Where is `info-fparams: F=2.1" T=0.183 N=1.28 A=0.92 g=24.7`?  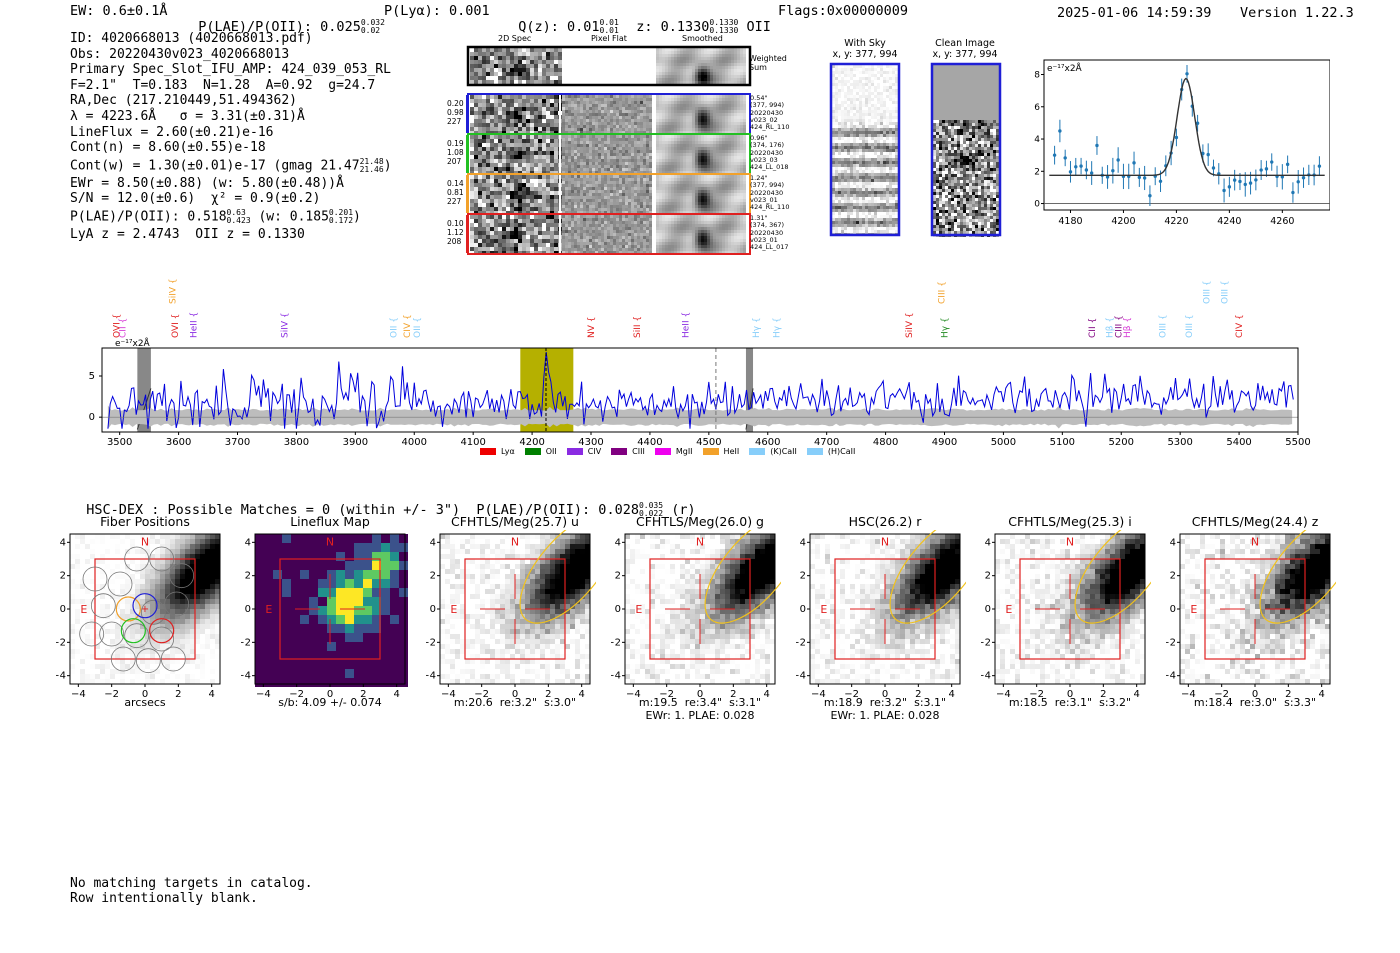 info-fparams: F=2.1" T=0.183 N=1.28 A=0.92 g=24.7 is located at coordinates (223, 85).